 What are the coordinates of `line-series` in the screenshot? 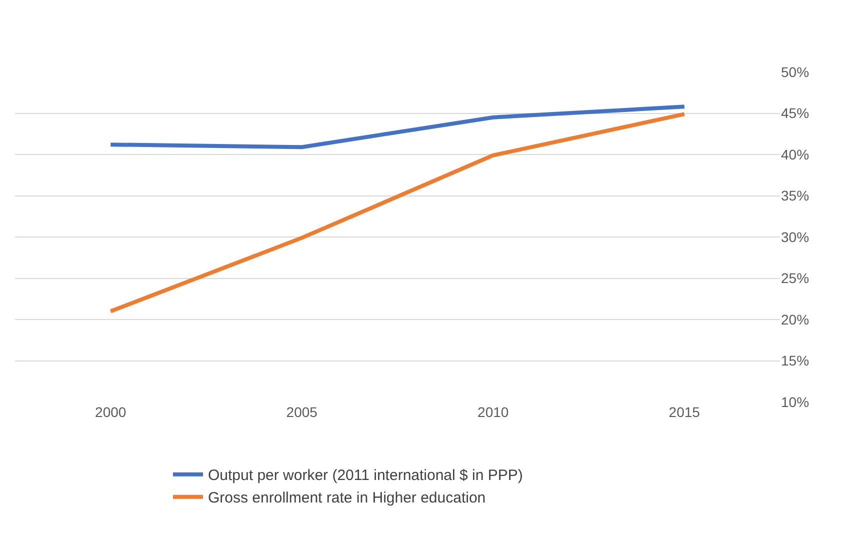 It's located at (397, 127).